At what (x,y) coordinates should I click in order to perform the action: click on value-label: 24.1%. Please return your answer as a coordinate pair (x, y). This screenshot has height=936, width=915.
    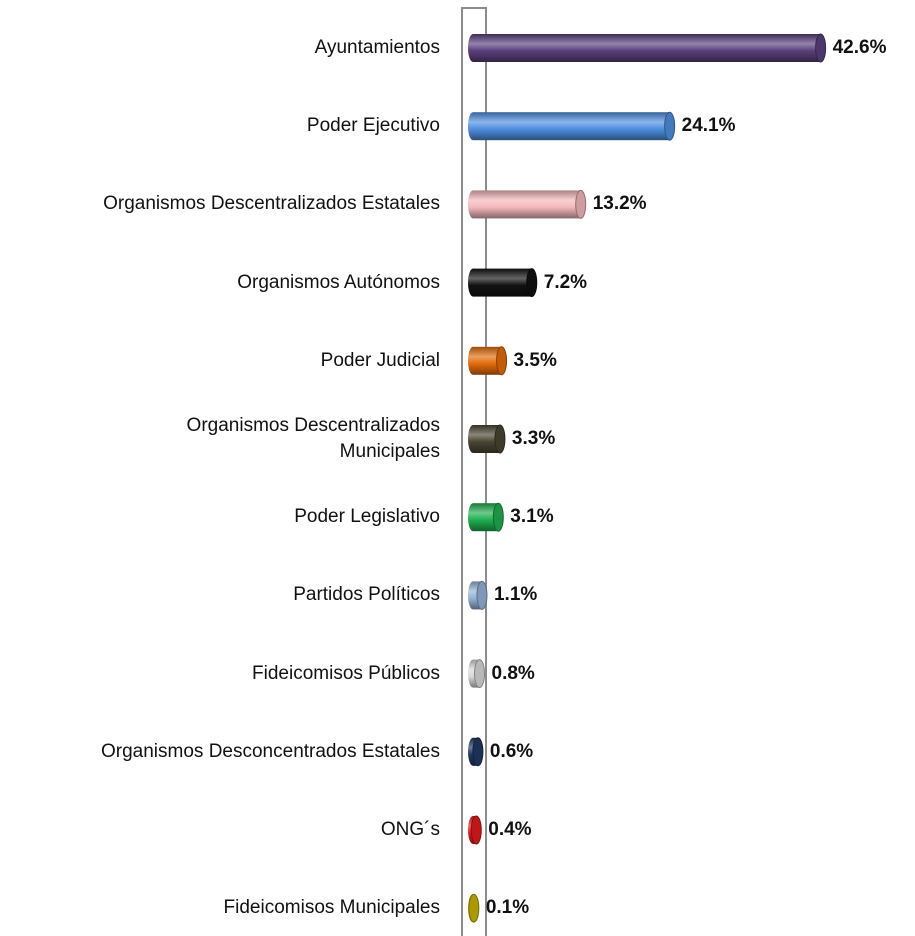
    Looking at the image, I should click on (708, 126).